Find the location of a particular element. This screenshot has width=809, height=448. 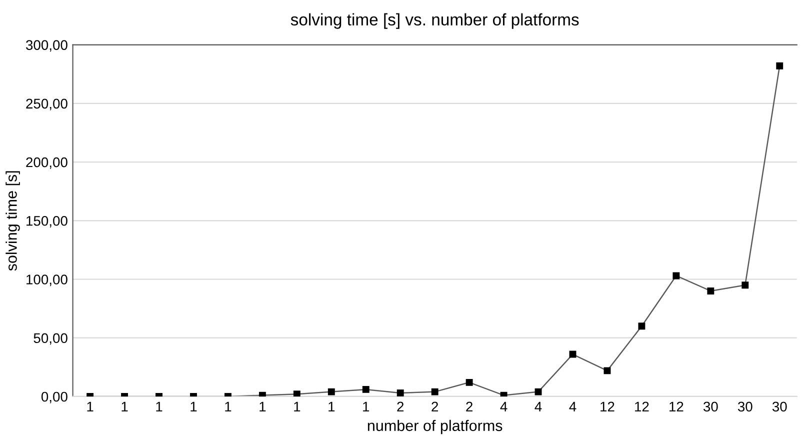

y-tick-label: 150,00 is located at coordinates (47, 222).